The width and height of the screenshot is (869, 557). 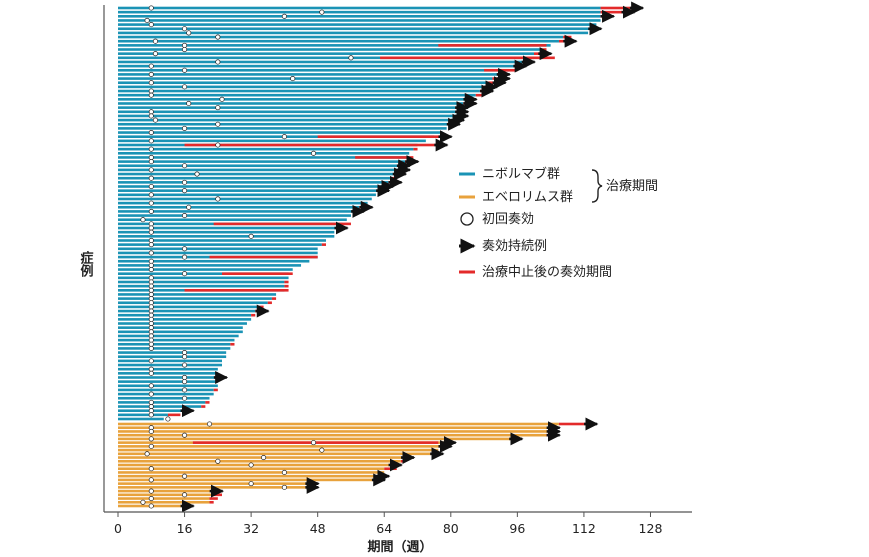 What do you see at coordinates (318, 528) in the screenshot?
I see `x-tick-label: 48` at bounding box center [318, 528].